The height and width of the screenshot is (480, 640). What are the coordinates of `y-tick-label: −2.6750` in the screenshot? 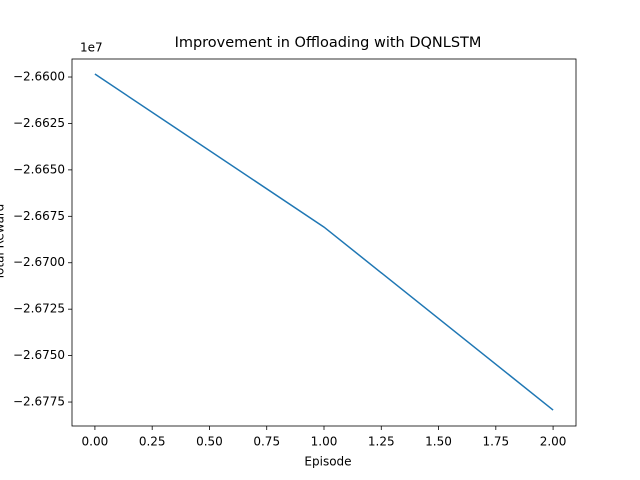 It's located at (39, 355).